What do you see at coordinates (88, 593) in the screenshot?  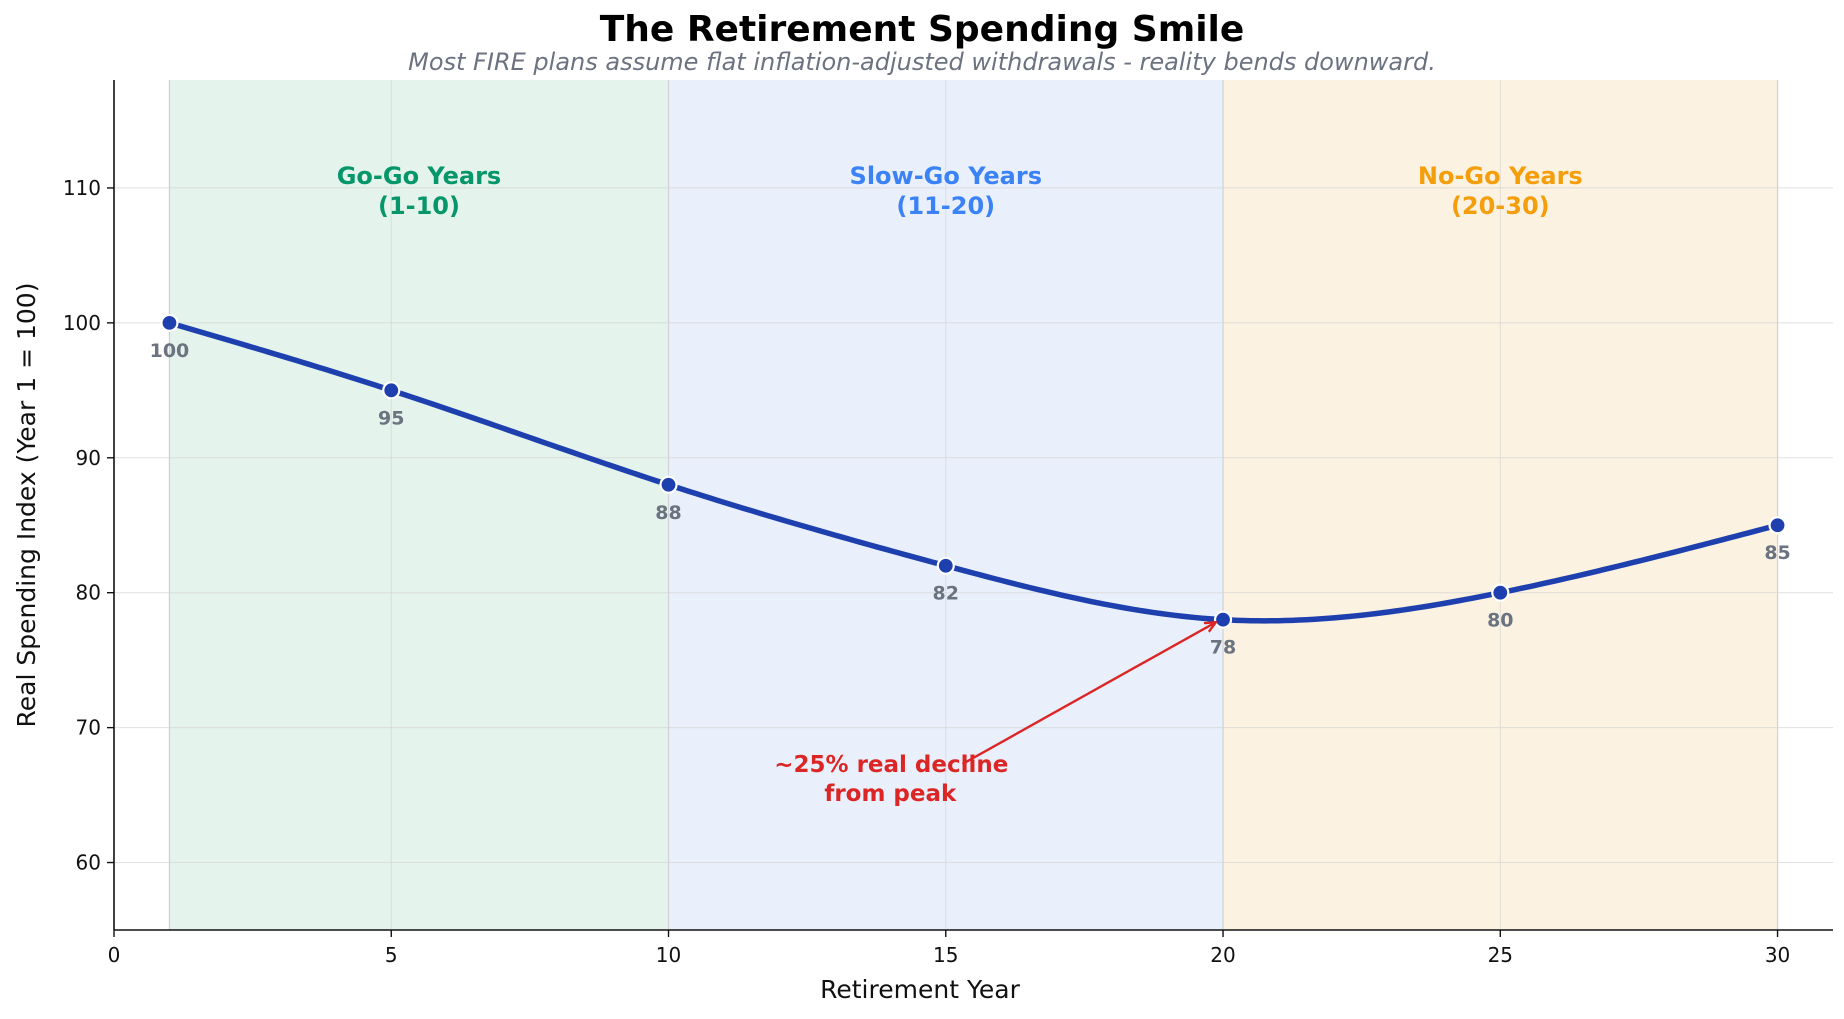 I see `y-tick-label: 80` at bounding box center [88, 593].